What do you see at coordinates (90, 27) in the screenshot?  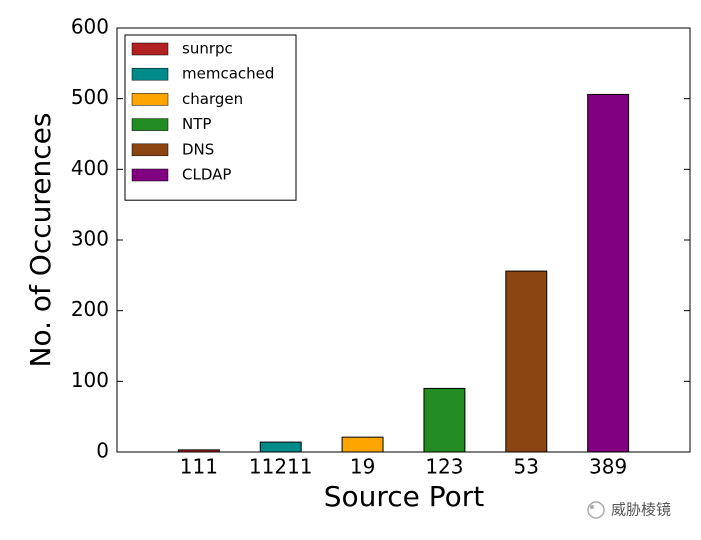 I see `y-tick-label: 600` at bounding box center [90, 27].